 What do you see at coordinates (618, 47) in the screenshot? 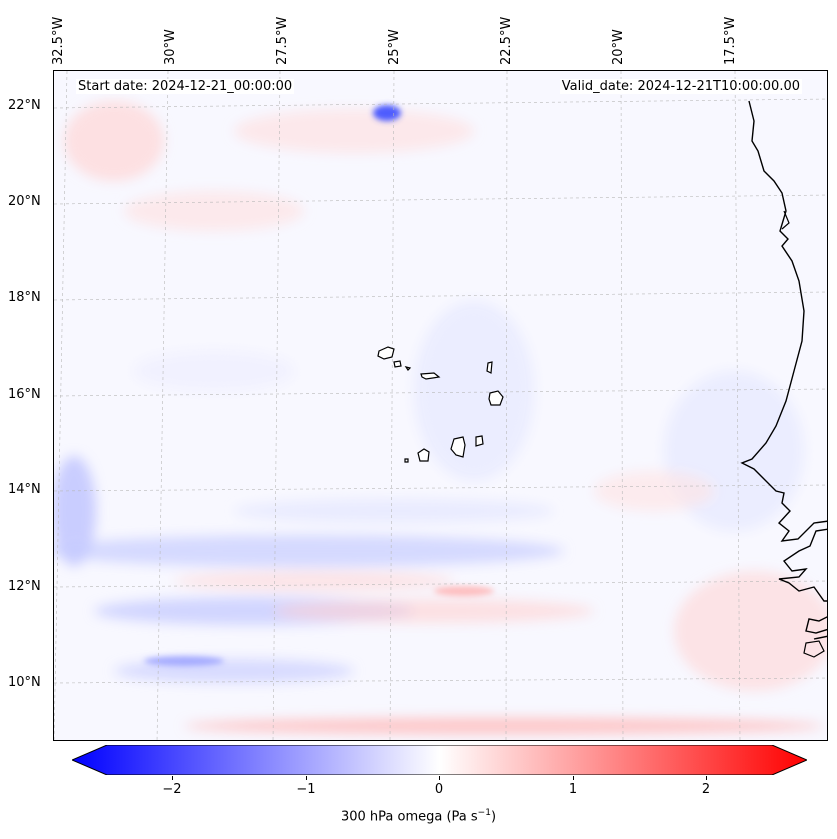
I see `lon-label-20w: 20°W` at bounding box center [618, 47].